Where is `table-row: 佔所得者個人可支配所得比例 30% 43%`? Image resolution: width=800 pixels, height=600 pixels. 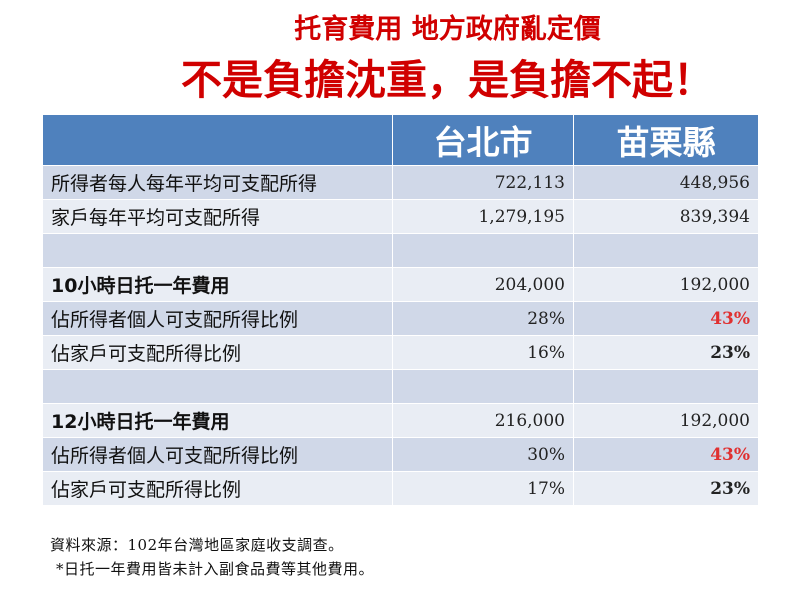
table-row: 佔所得者個人可支配所得比例 30% 43% is located at coordinates (400, 454).